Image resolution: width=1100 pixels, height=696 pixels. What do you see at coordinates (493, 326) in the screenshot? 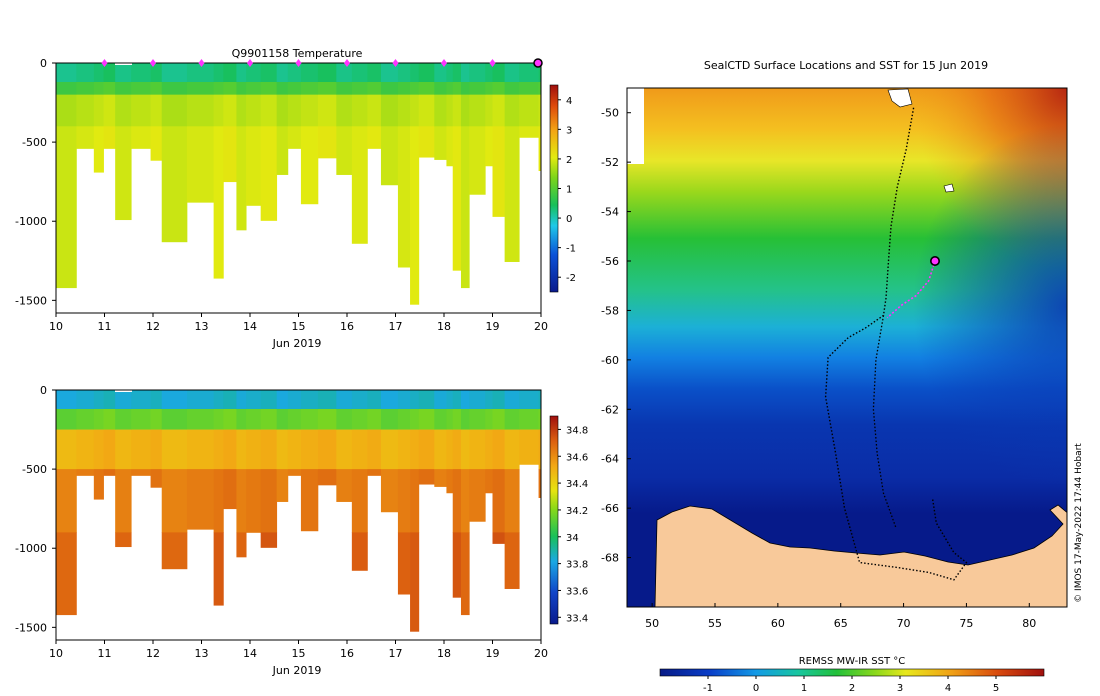
I see `x-tick-label: 19` at bounding box center [493, 326].